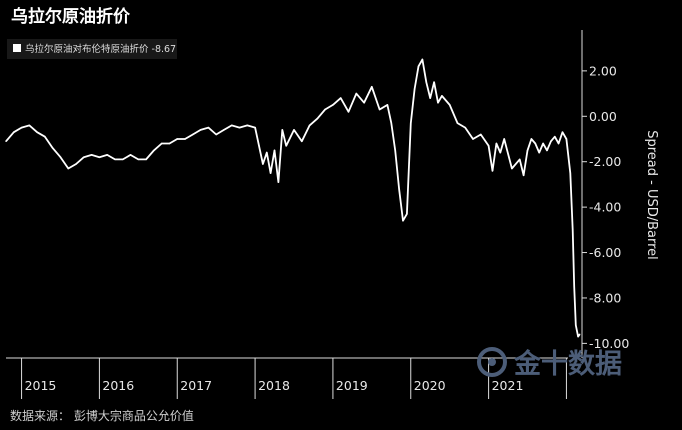  What do you see at coordinates (118, 385) in the screenshot?
I see `x-year-label: 2016` at bounding box center [118, 385].